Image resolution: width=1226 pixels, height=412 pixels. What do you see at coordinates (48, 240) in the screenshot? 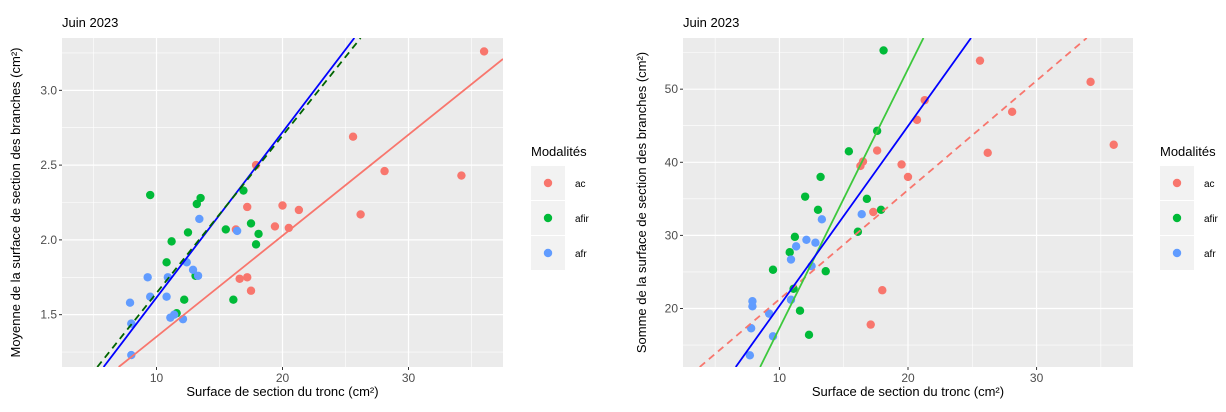
I see `y-tick-label: 2.0` at bounding box center [48, 240].